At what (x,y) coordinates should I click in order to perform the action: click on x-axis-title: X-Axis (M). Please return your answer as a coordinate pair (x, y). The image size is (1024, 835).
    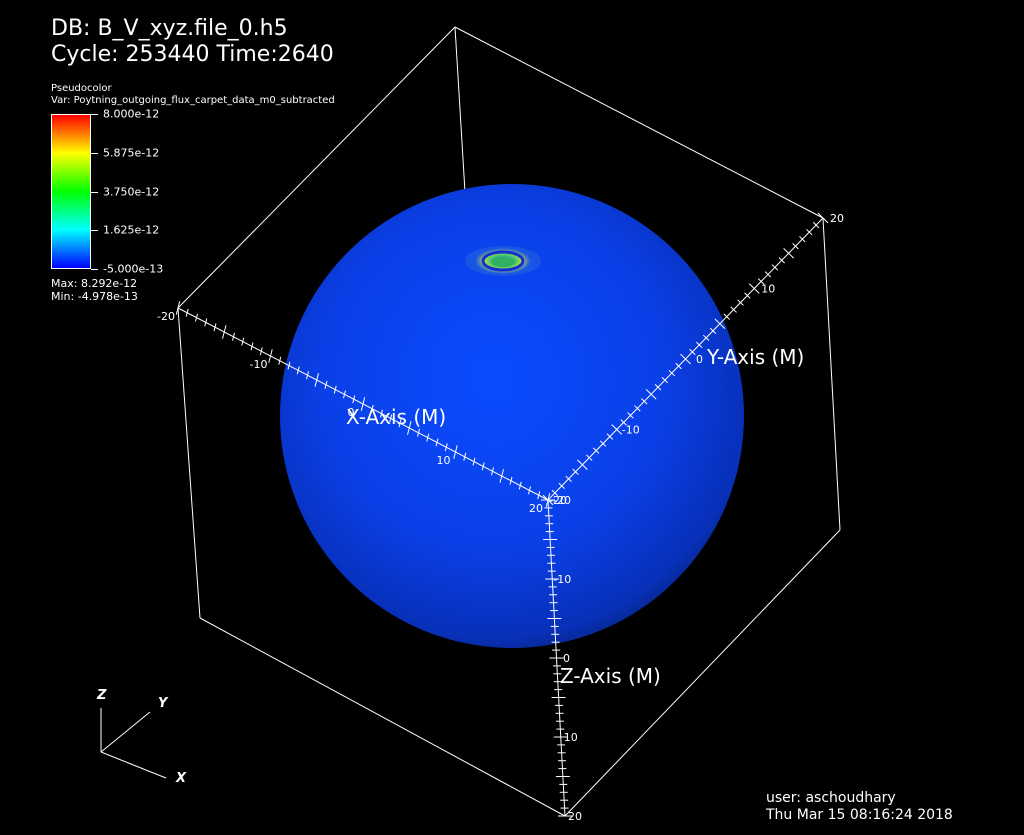
    Looking at the image, I should click on (396, 417).